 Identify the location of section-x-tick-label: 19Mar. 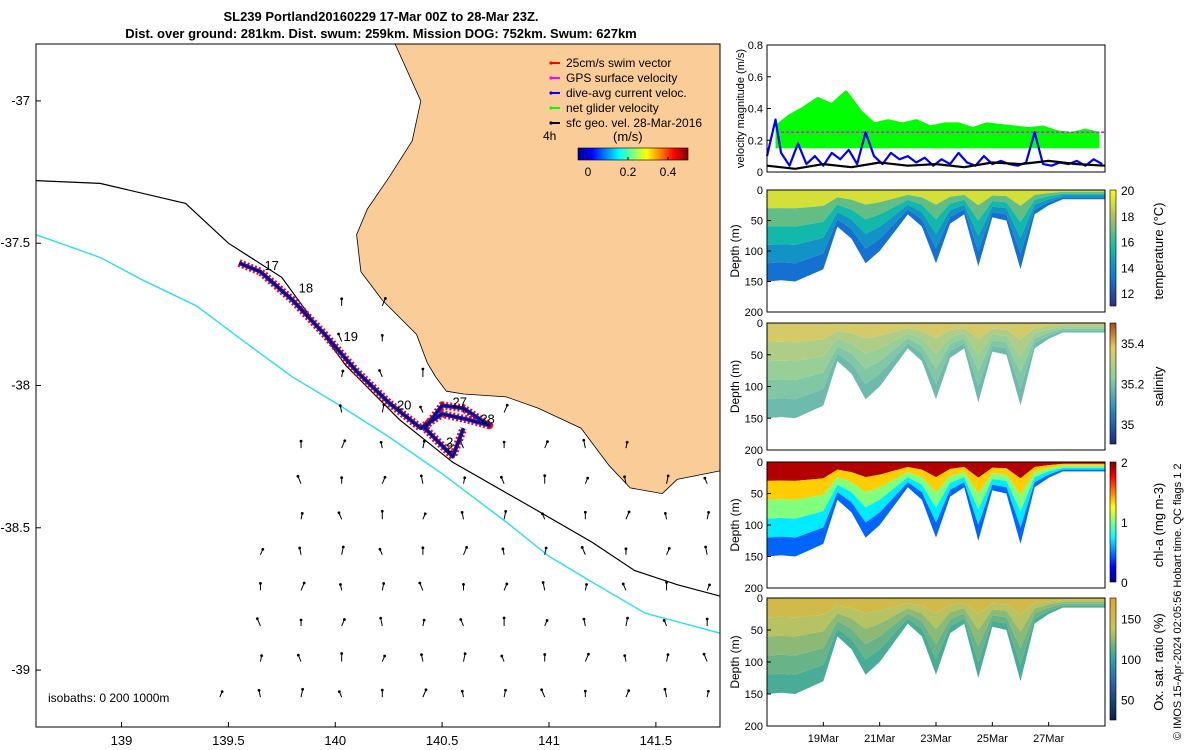
(824, 739).